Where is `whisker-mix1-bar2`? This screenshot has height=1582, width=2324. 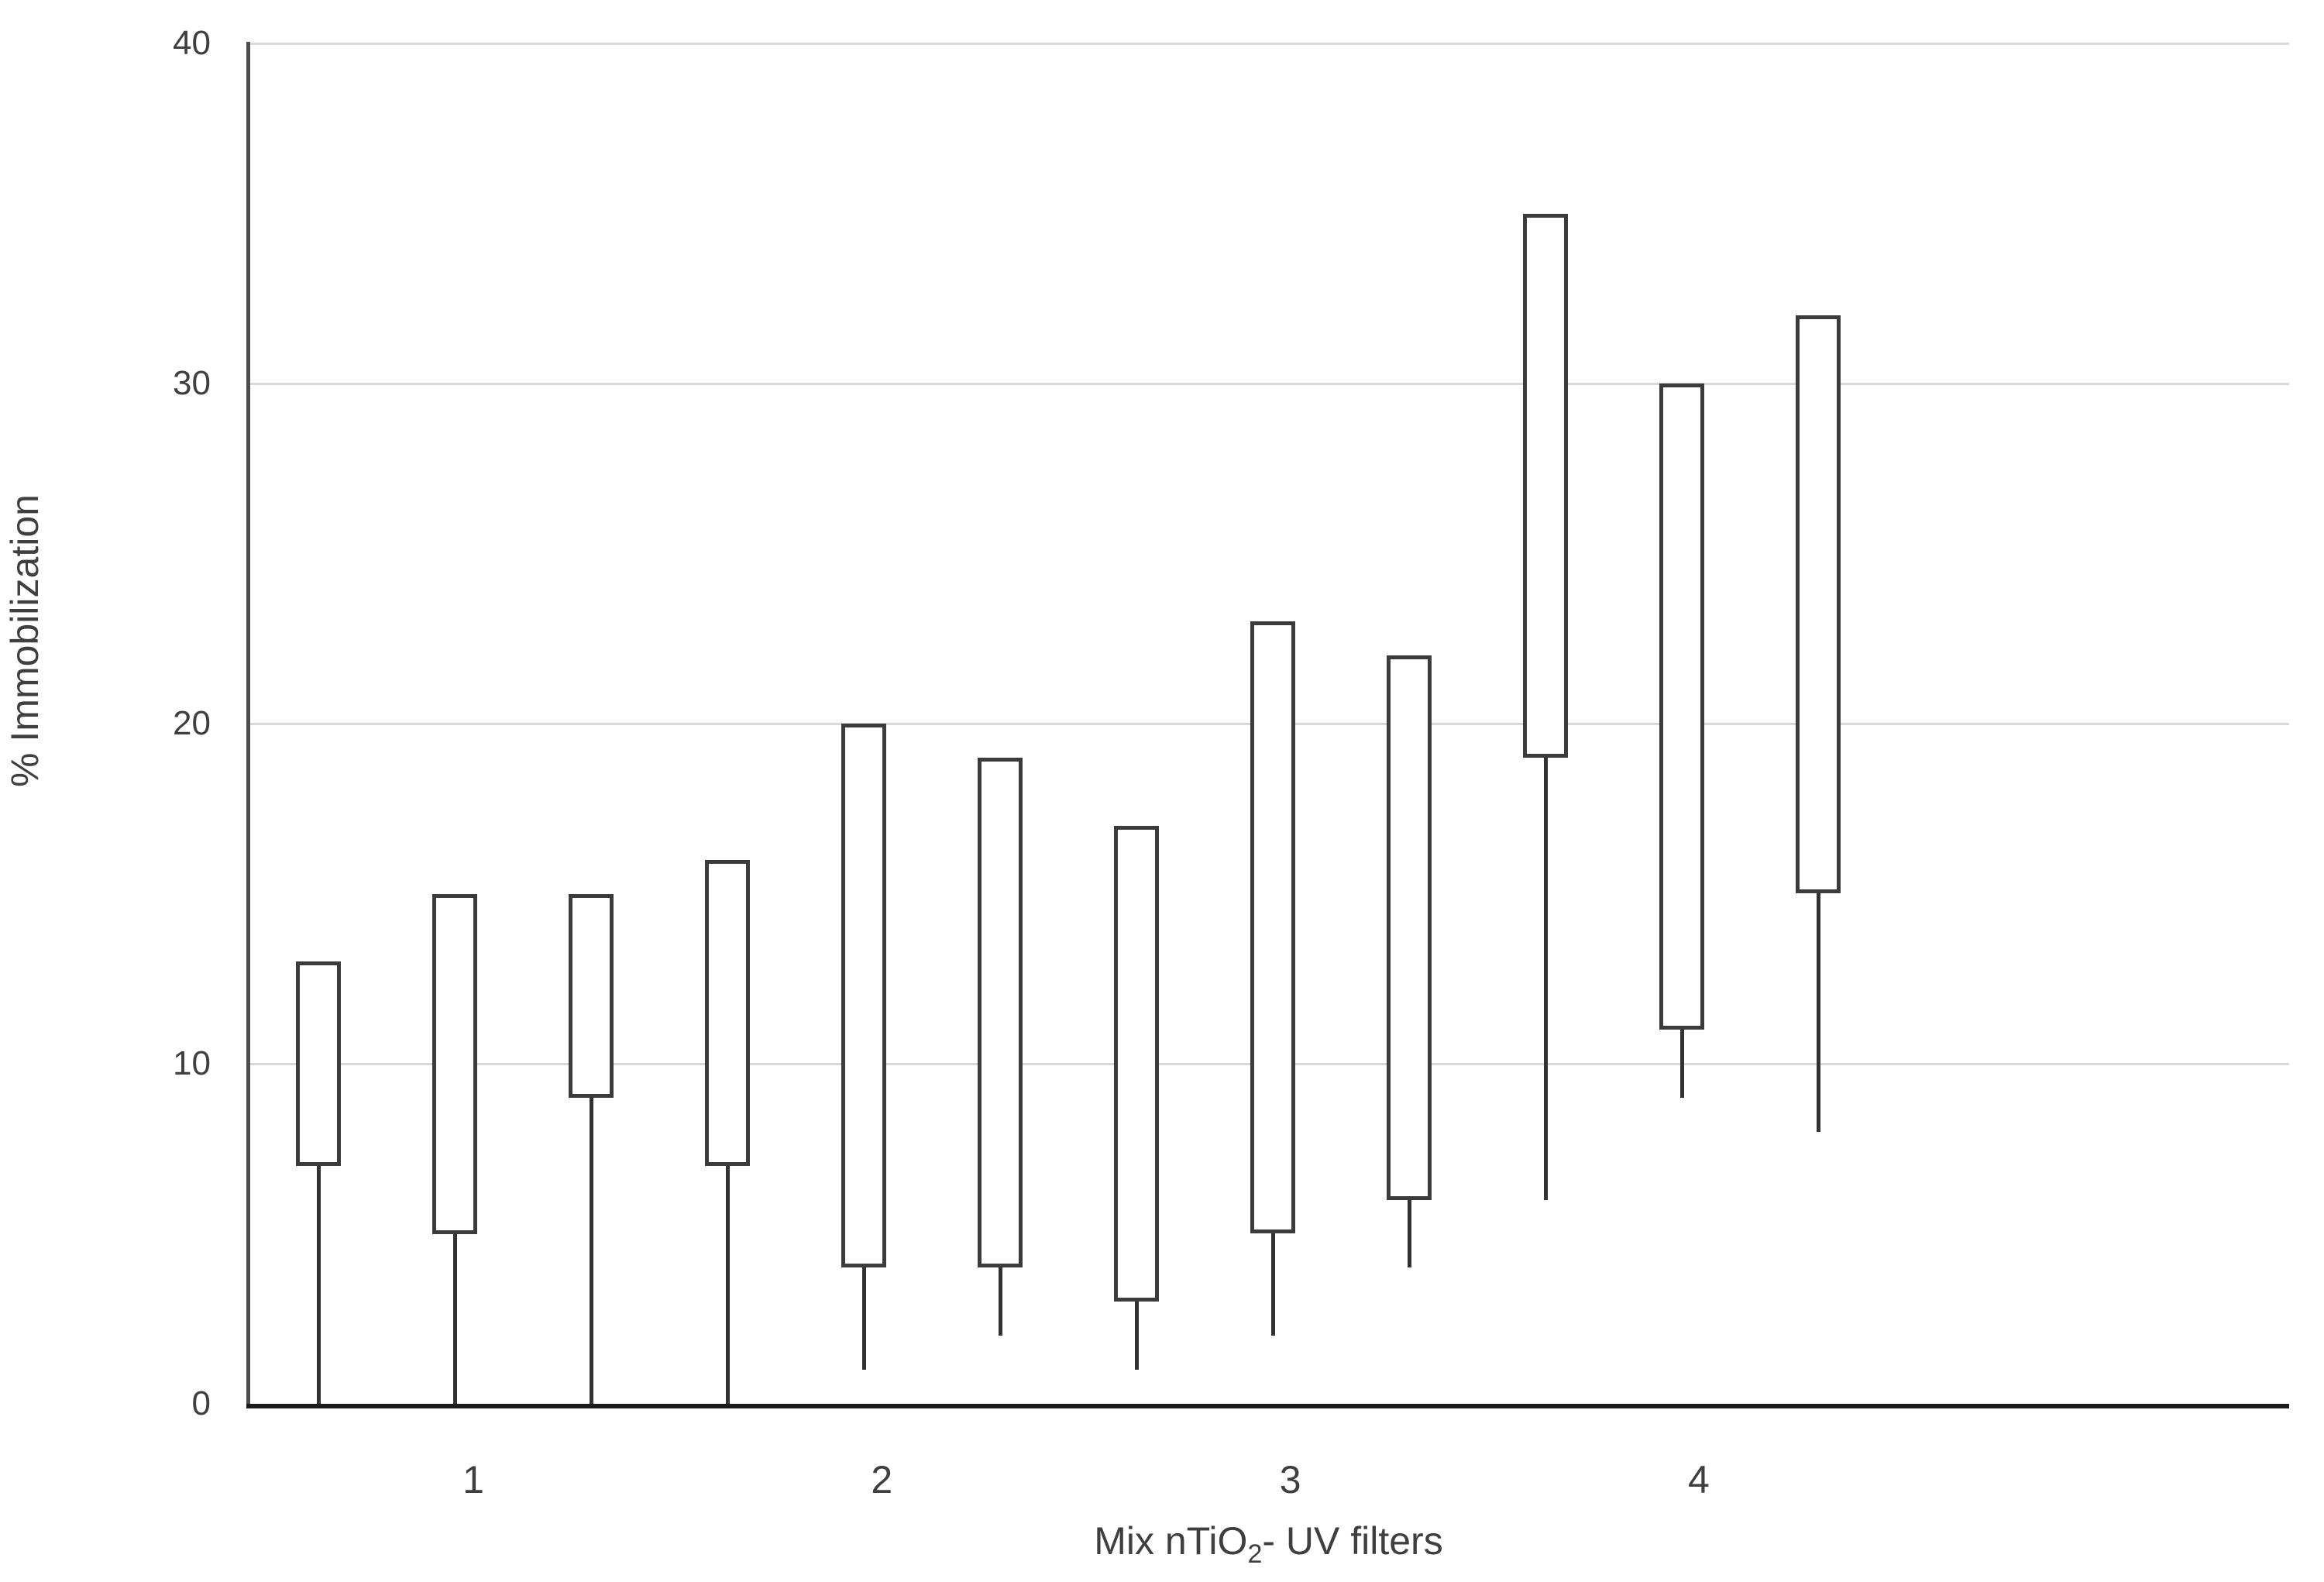
whisker-mix1-bar2 is located at coordinates (455, 1318).